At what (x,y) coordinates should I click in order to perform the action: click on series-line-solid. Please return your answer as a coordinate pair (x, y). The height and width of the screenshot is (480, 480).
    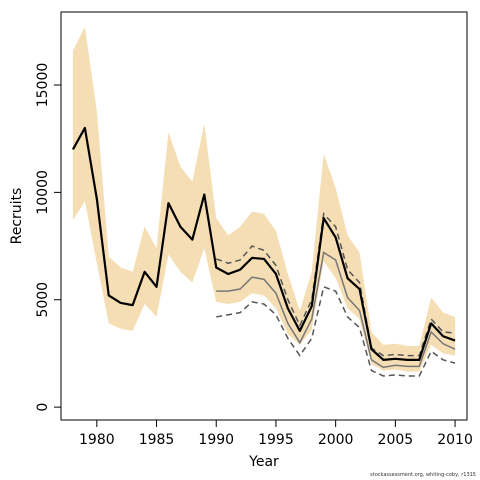
    Looking at the image, I should click on (336, 310).